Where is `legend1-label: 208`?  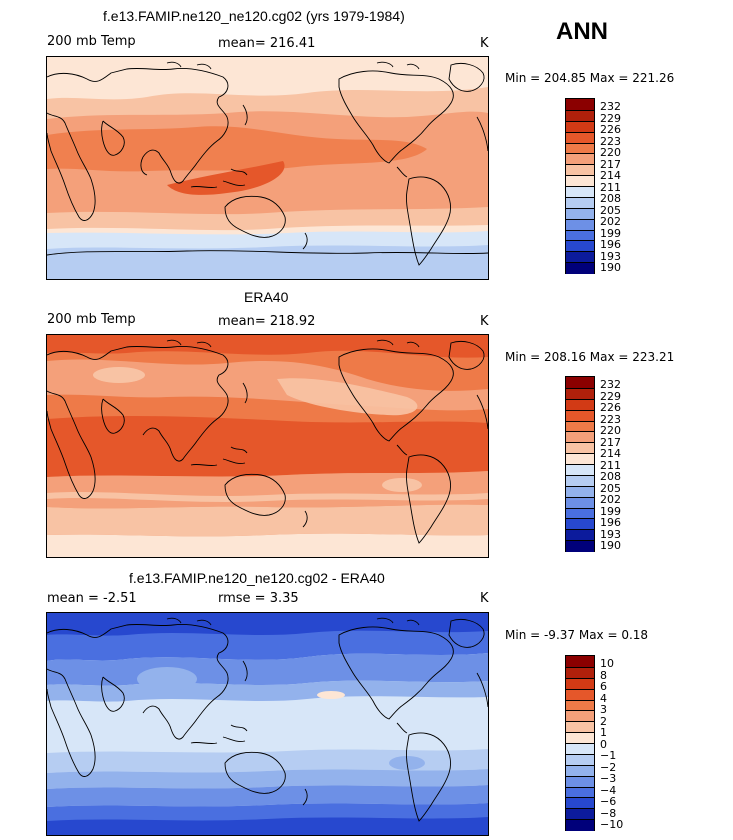 legend1-label: 208 is located at coordinates (610, 198).